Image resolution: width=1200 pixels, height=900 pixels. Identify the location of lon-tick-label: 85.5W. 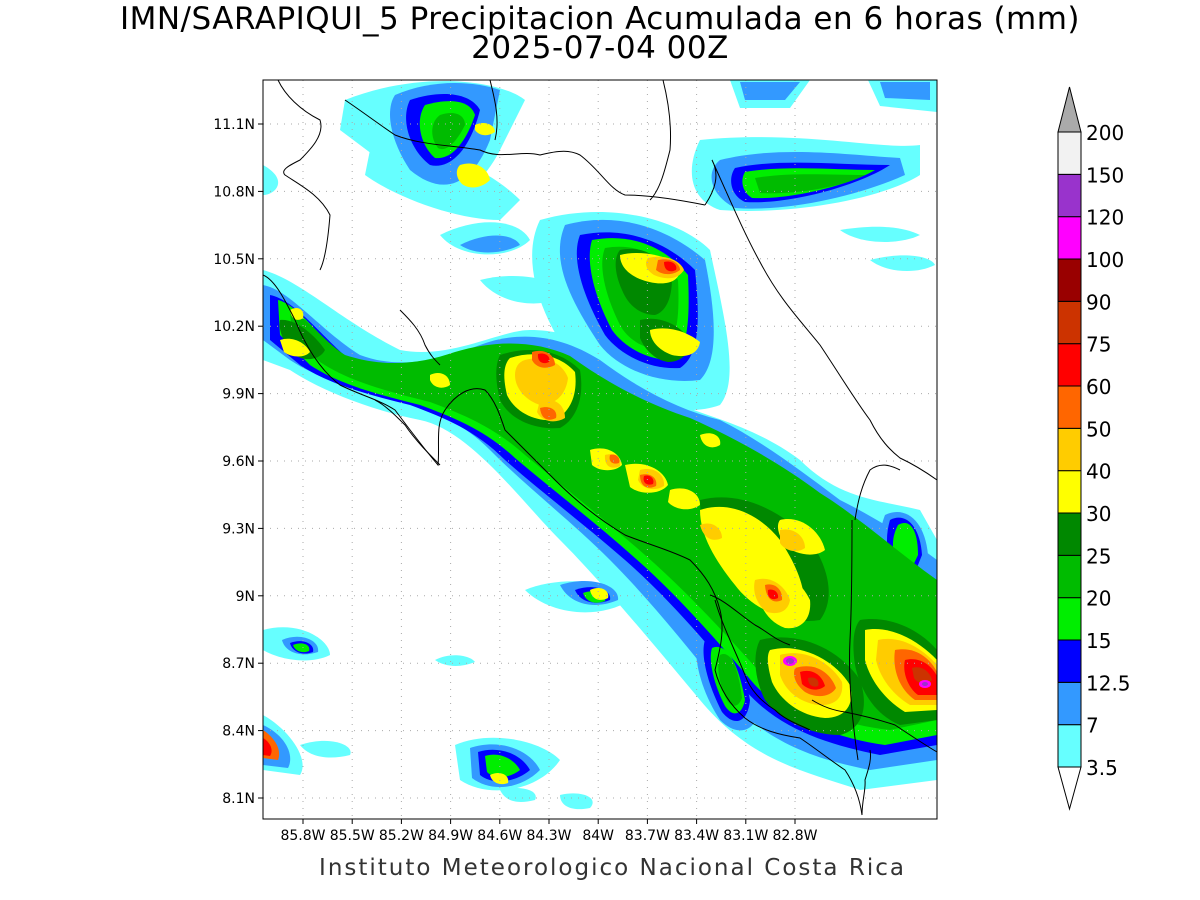
(352, 836).